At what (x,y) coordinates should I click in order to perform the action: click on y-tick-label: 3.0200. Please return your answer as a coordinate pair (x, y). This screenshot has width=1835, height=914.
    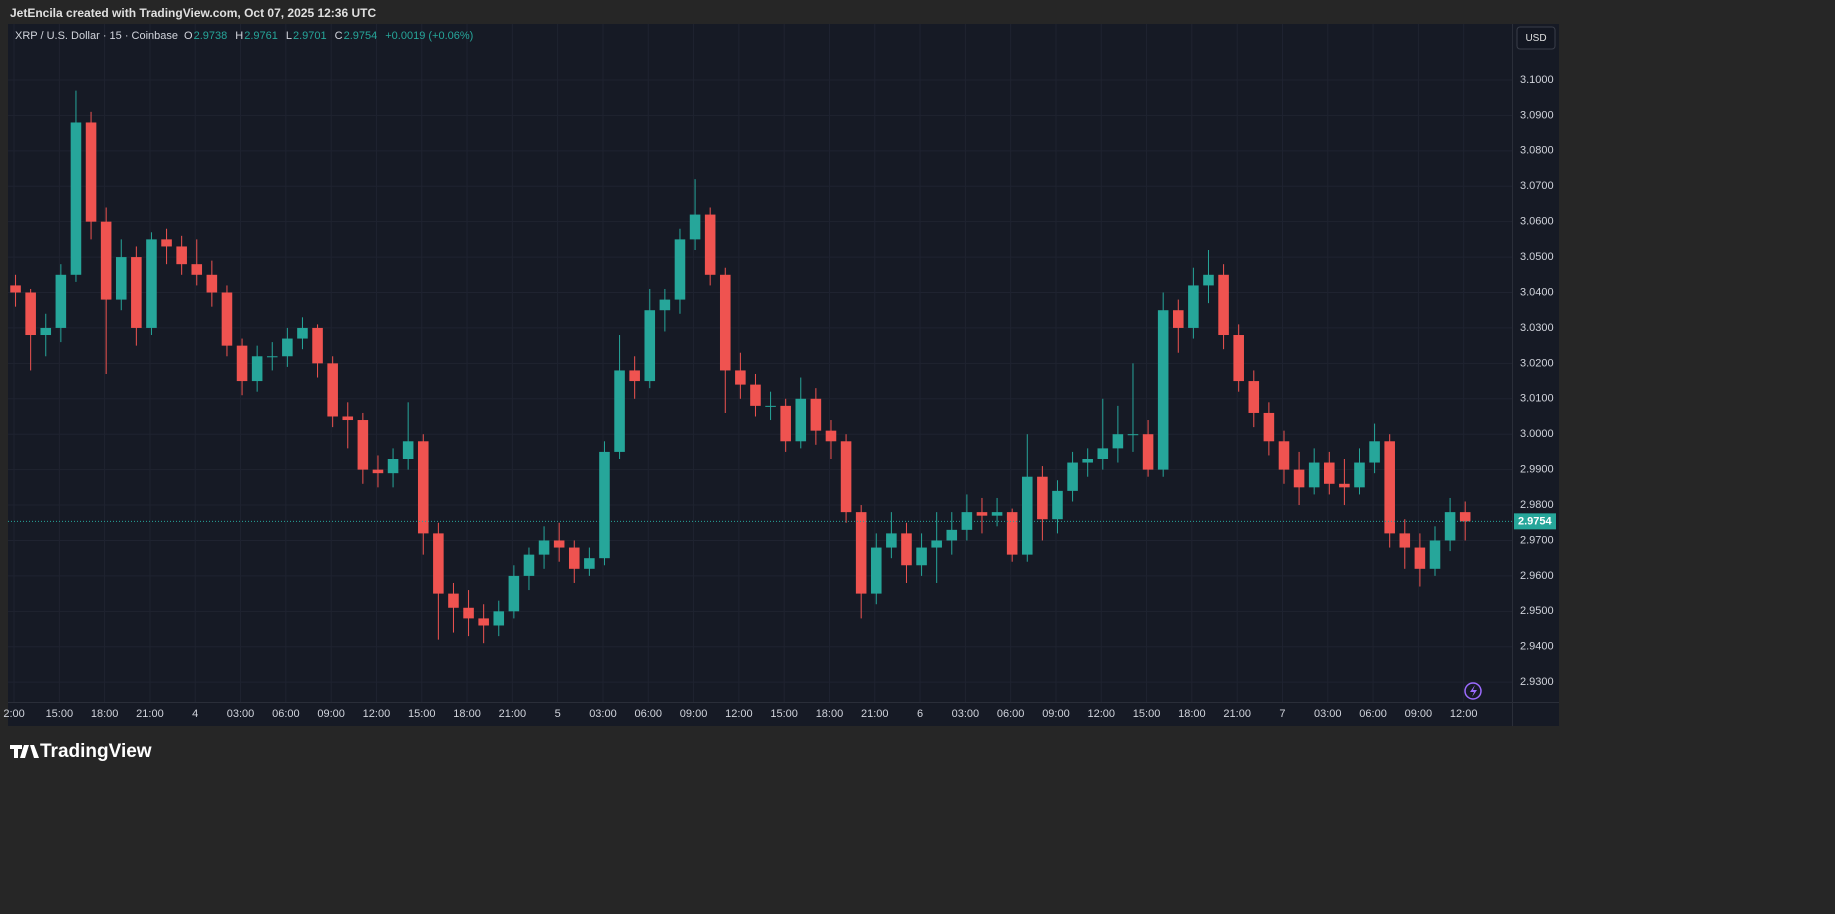
    Looking at the image, I should click on (1537, 363).